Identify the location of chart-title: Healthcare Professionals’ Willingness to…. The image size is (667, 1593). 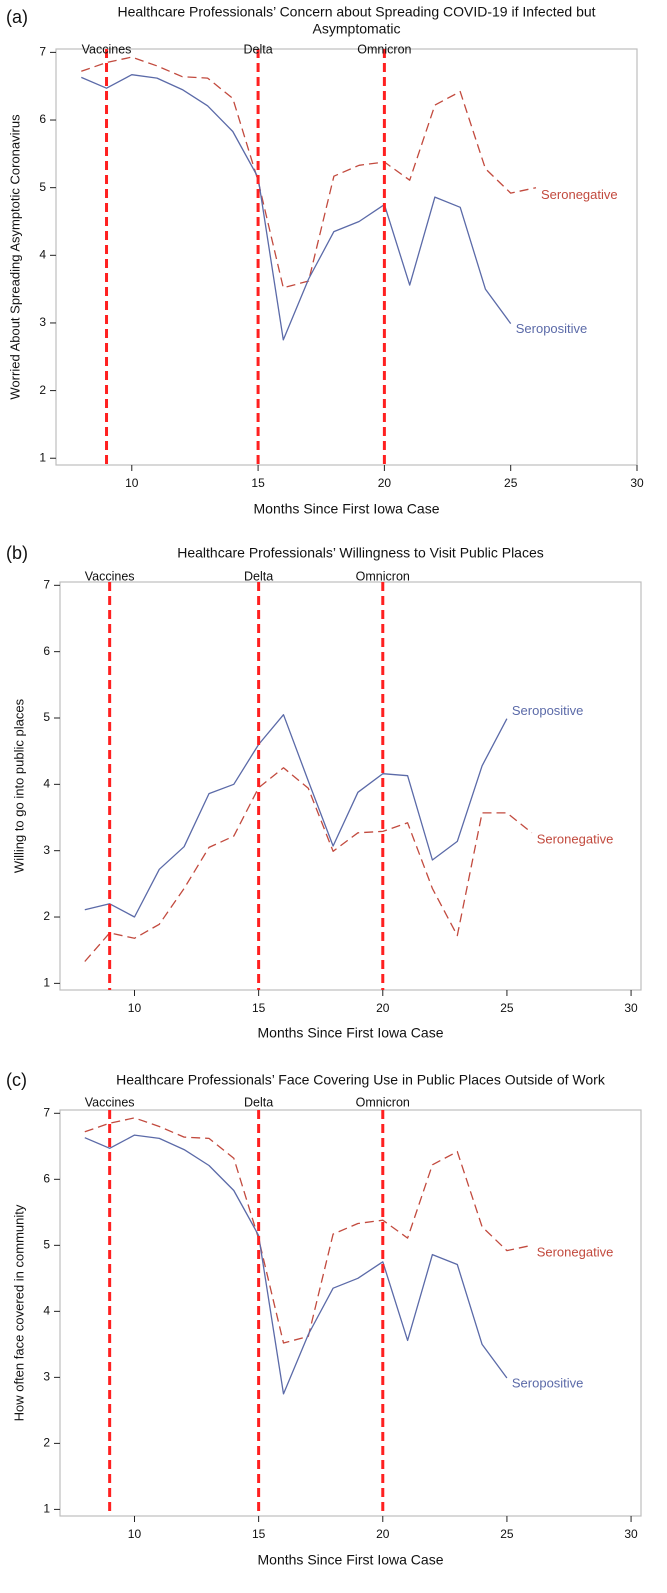
(360, 553).